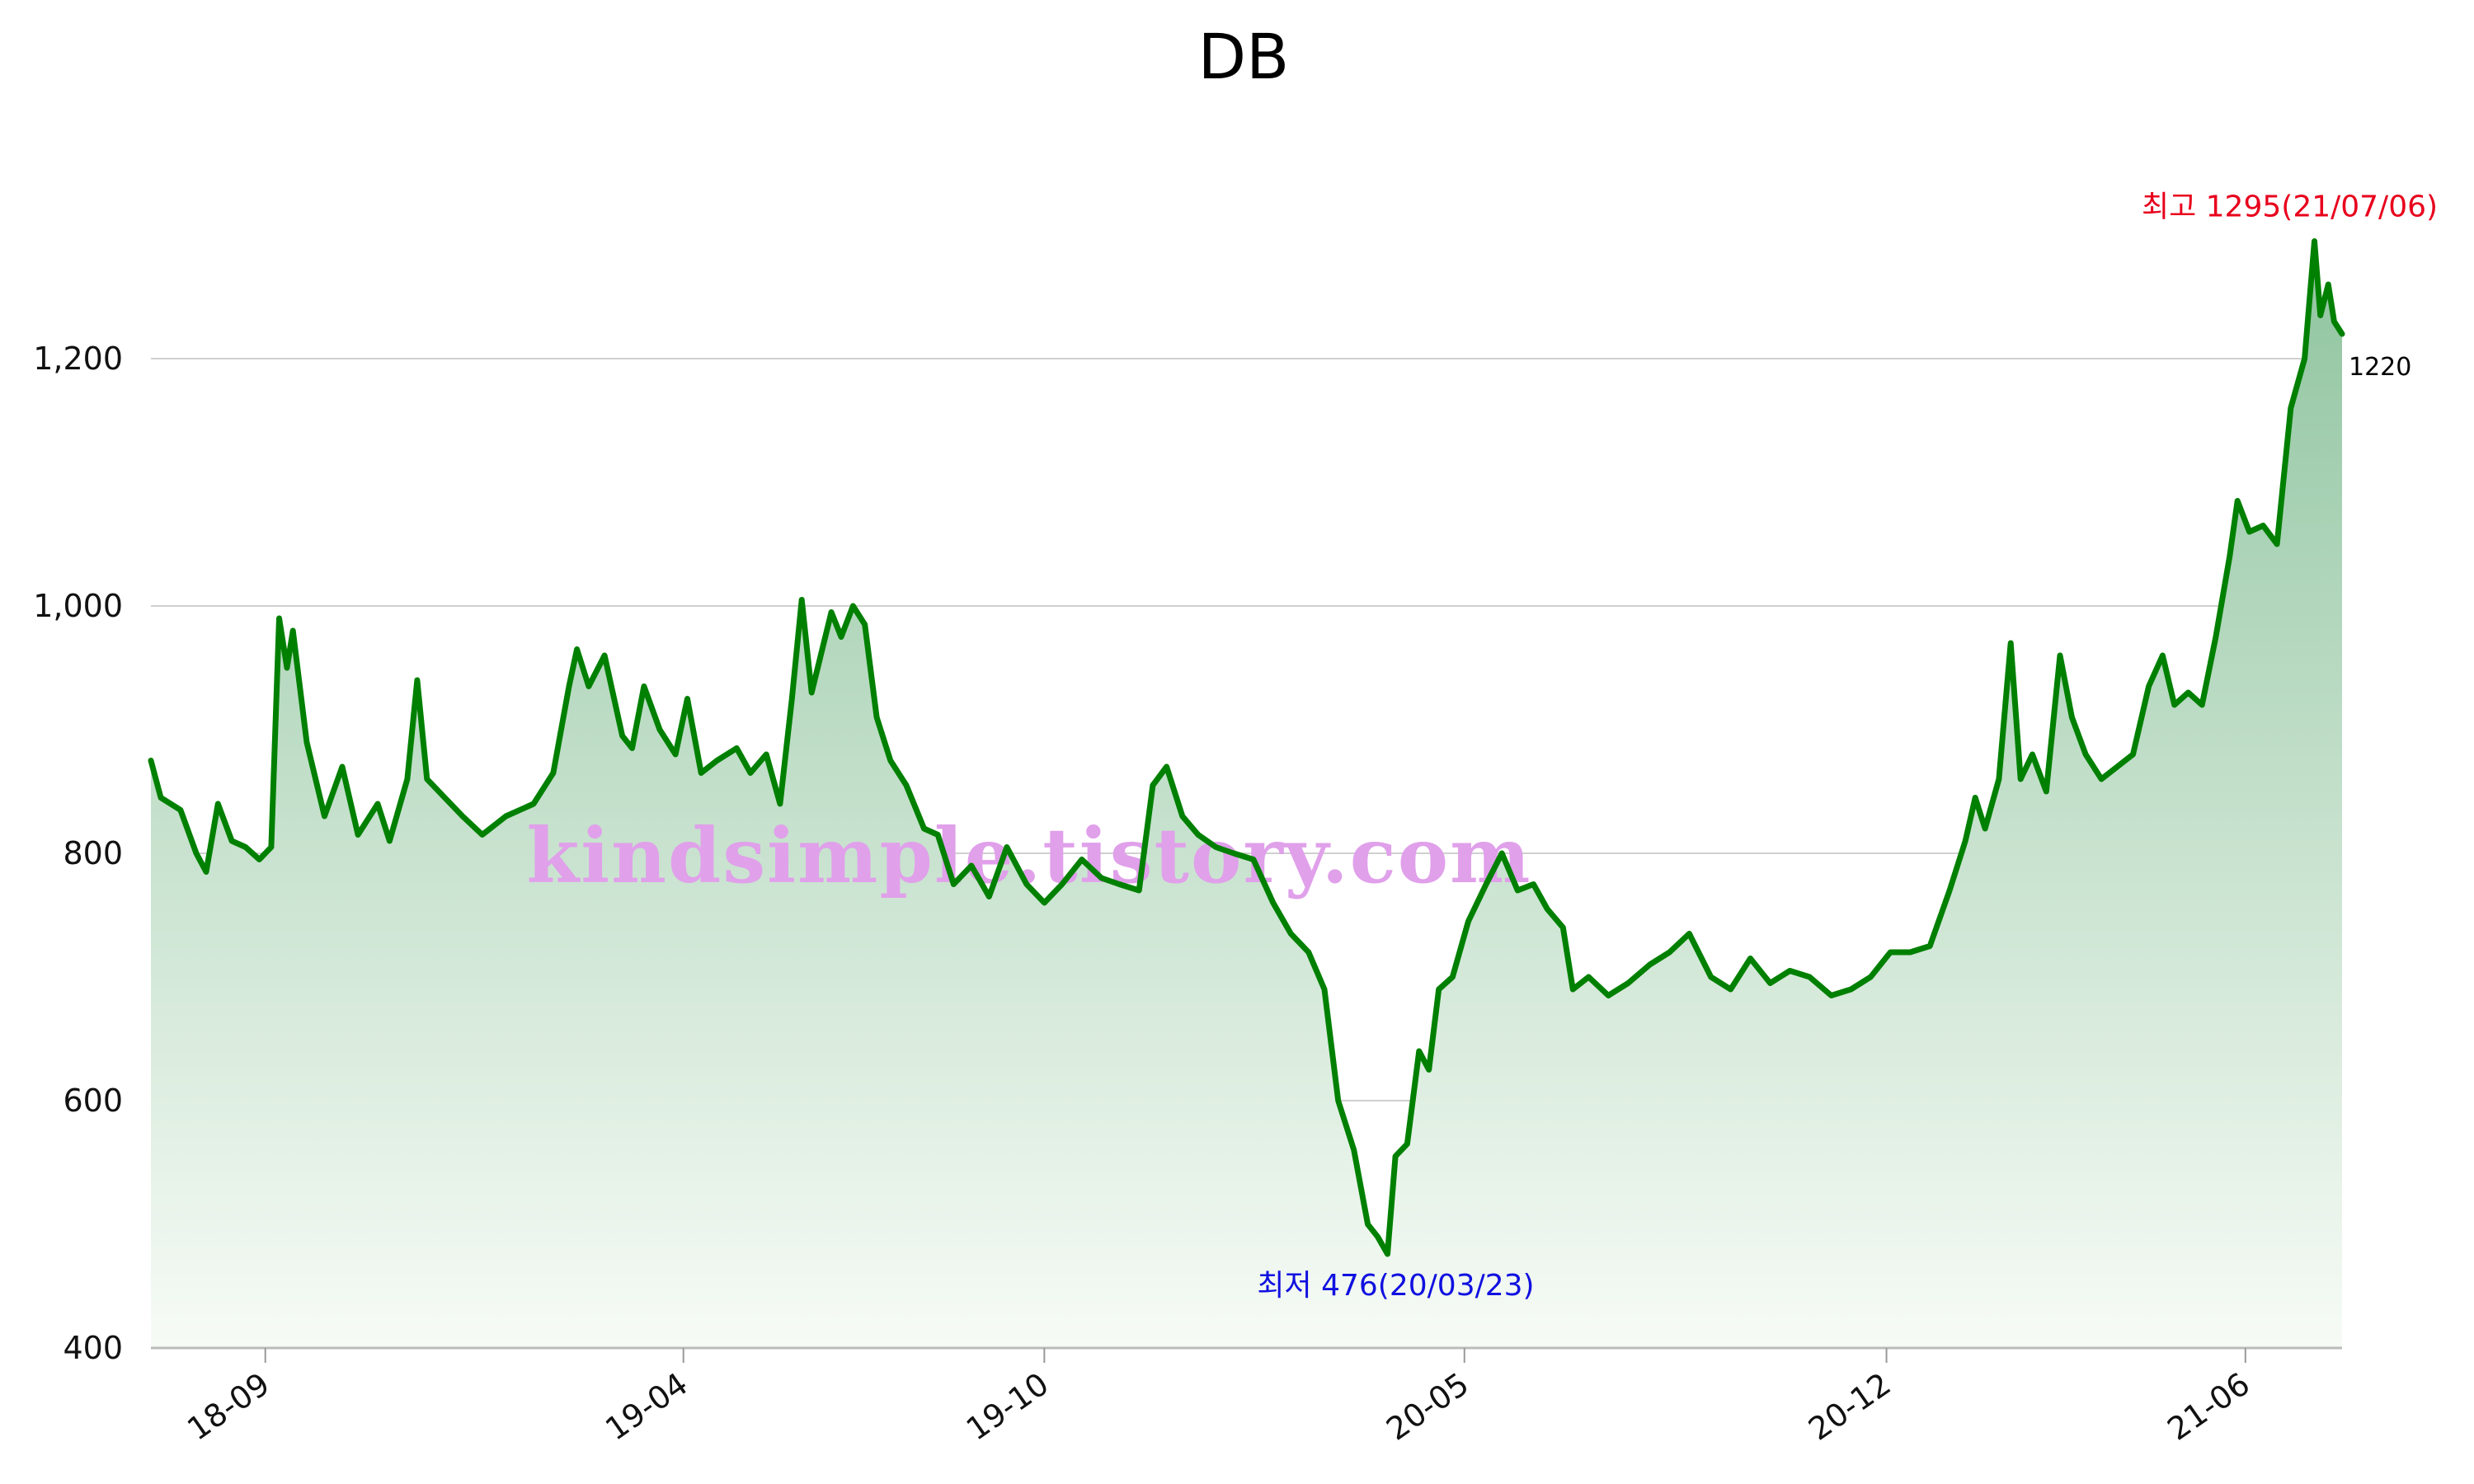 This screenshot has width=2474, height=1484. I want to click on y-tick-label: 800, so click(93, 853).